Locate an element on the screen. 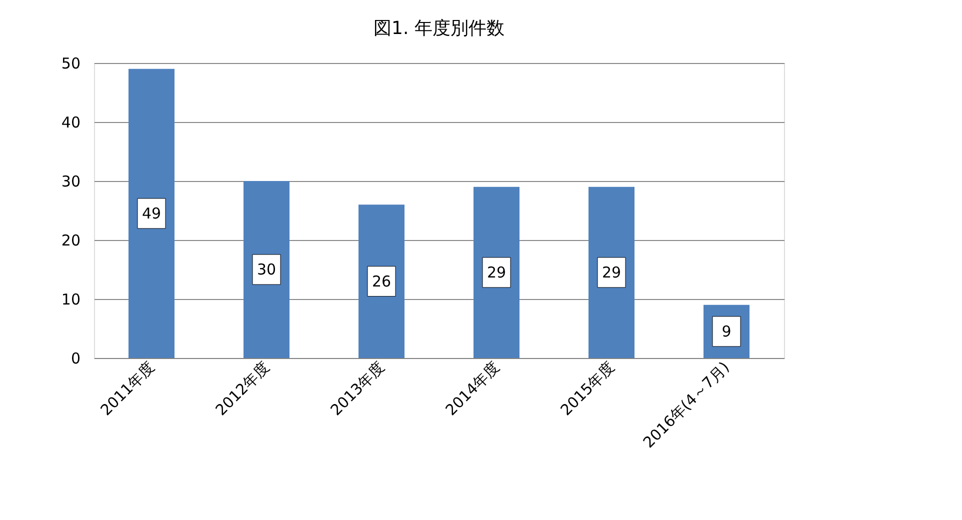  data-label: 30 is located at coordinates (266, 269).